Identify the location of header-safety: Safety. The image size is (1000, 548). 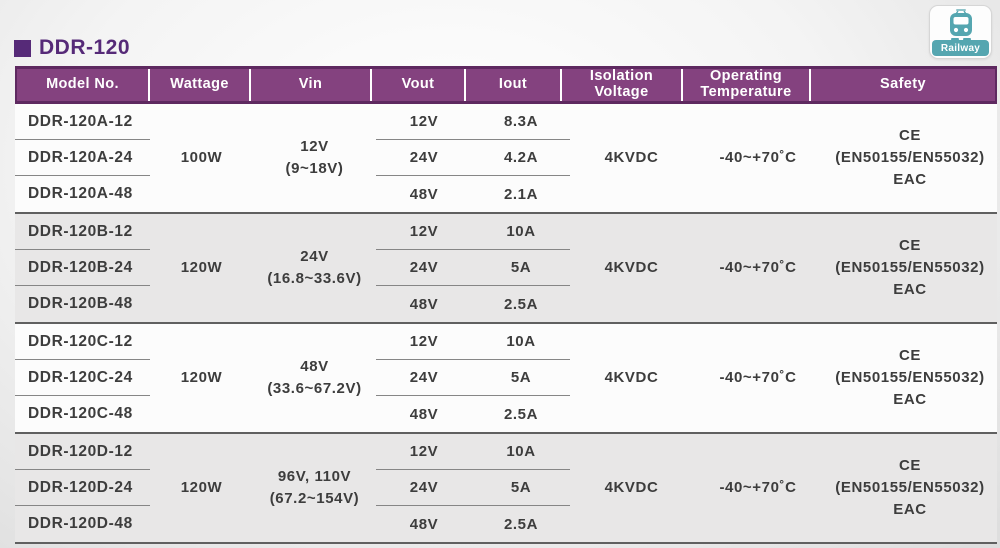
(902, 85).